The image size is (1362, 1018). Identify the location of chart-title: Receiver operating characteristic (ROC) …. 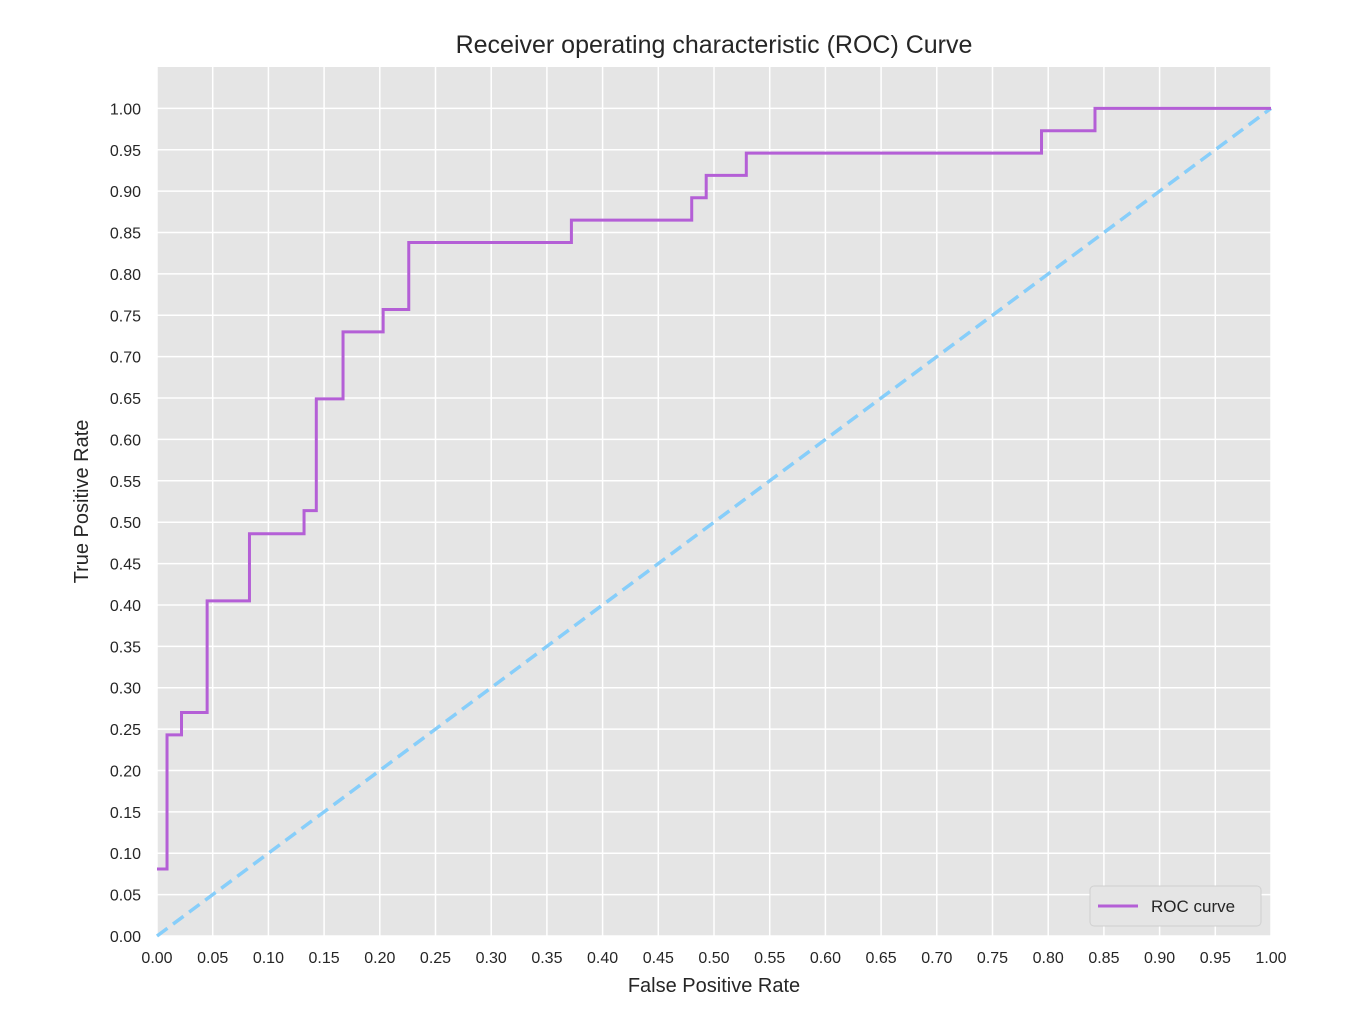
(714, 45).